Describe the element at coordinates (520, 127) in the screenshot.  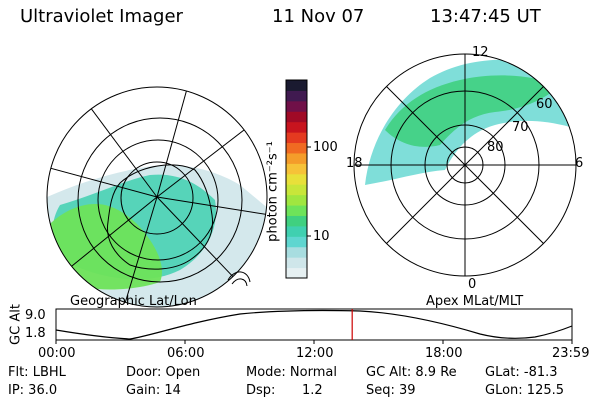
I see `mlat-label-70: 70` at that location.